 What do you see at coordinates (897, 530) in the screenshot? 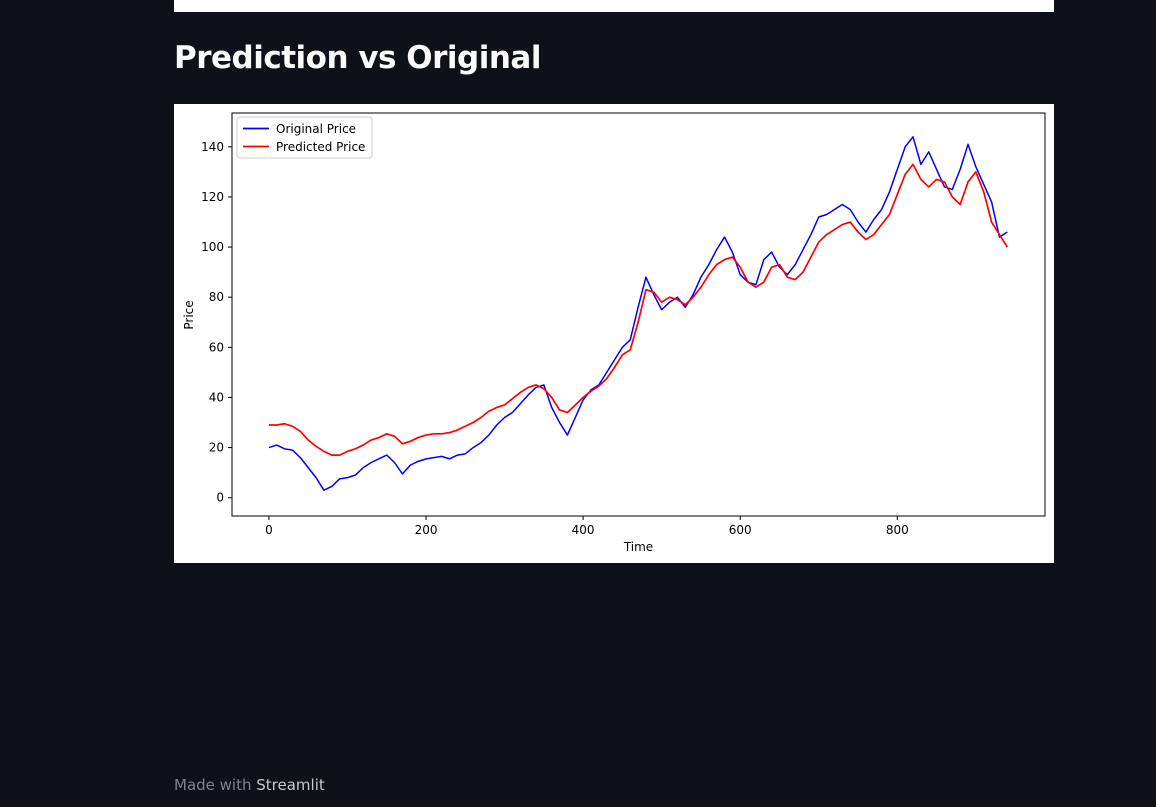
I see `x-tick-label: 800` at bounding box center [897, 530].